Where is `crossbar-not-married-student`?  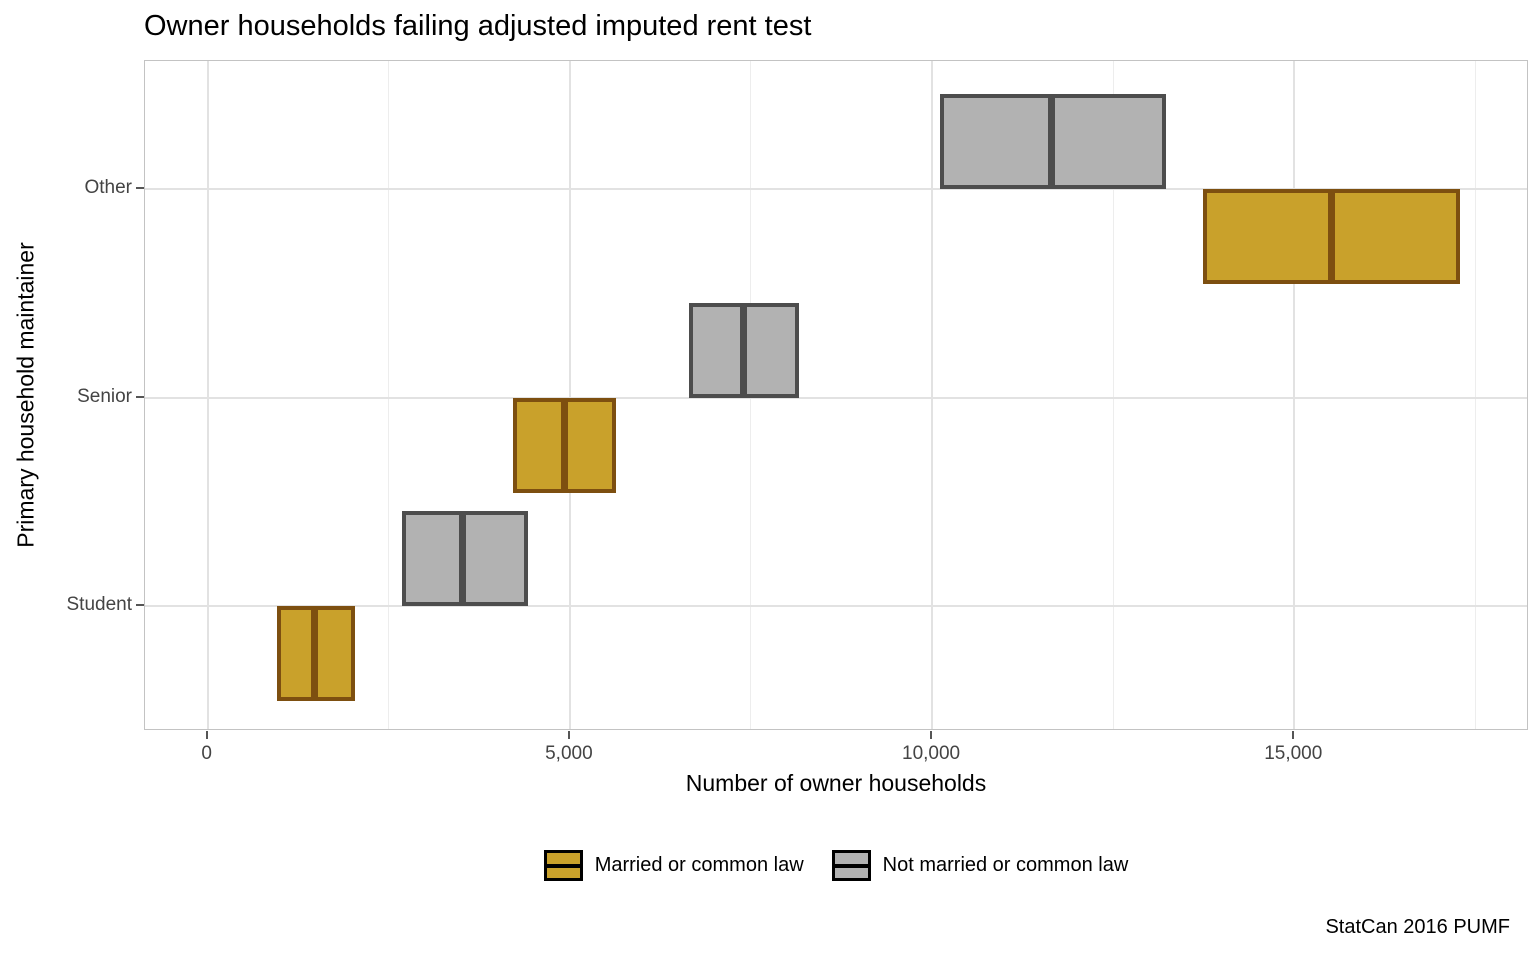
crossbar-not-married-student is located at coordinates (464, 558).